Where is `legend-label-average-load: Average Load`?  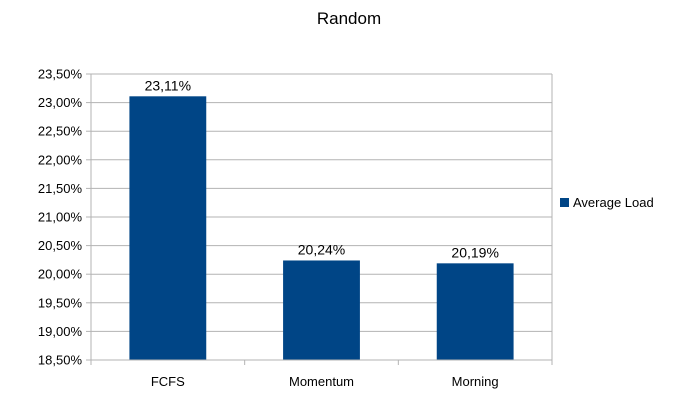 legend-label-average-load: Average Load is located at coordinates (613, 202).